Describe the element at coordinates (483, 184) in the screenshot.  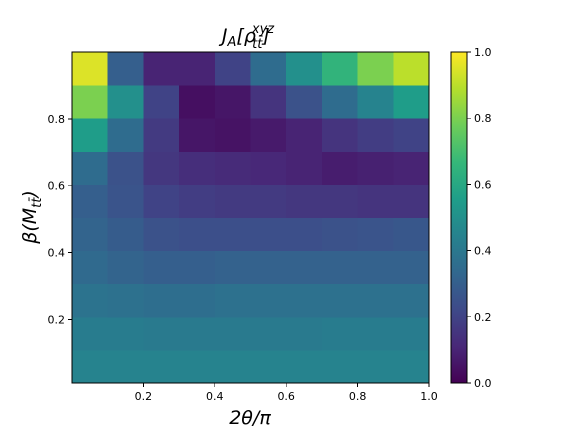
I see `colorbar-tick-label: 0.6` at that location.